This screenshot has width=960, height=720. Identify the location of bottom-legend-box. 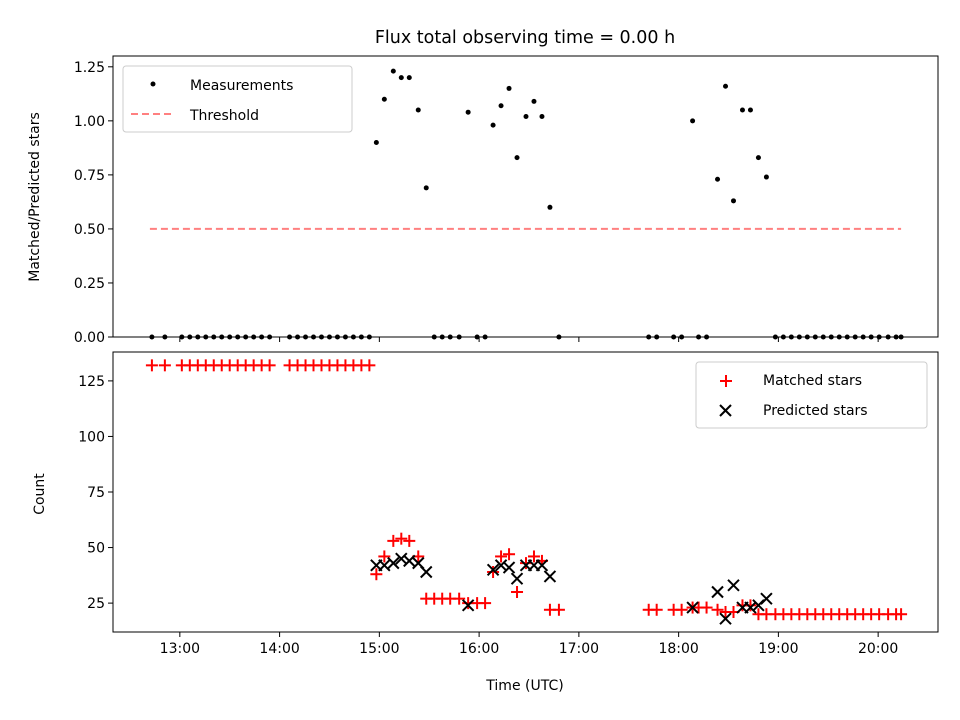
(811, 395).